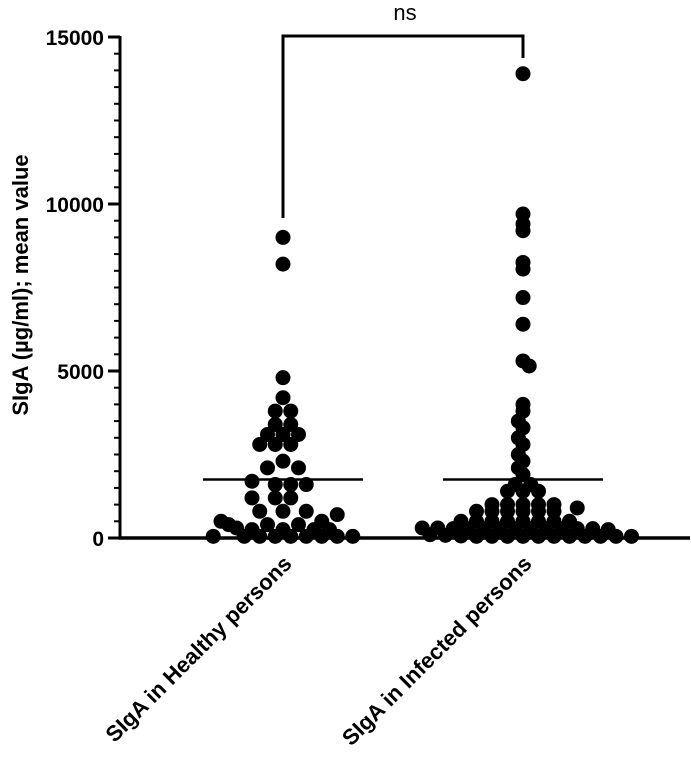 The width and height of the screenshot is (691, 776). I want to click on x-category-label: SIgA in Healthy persons, so click(198, 649).